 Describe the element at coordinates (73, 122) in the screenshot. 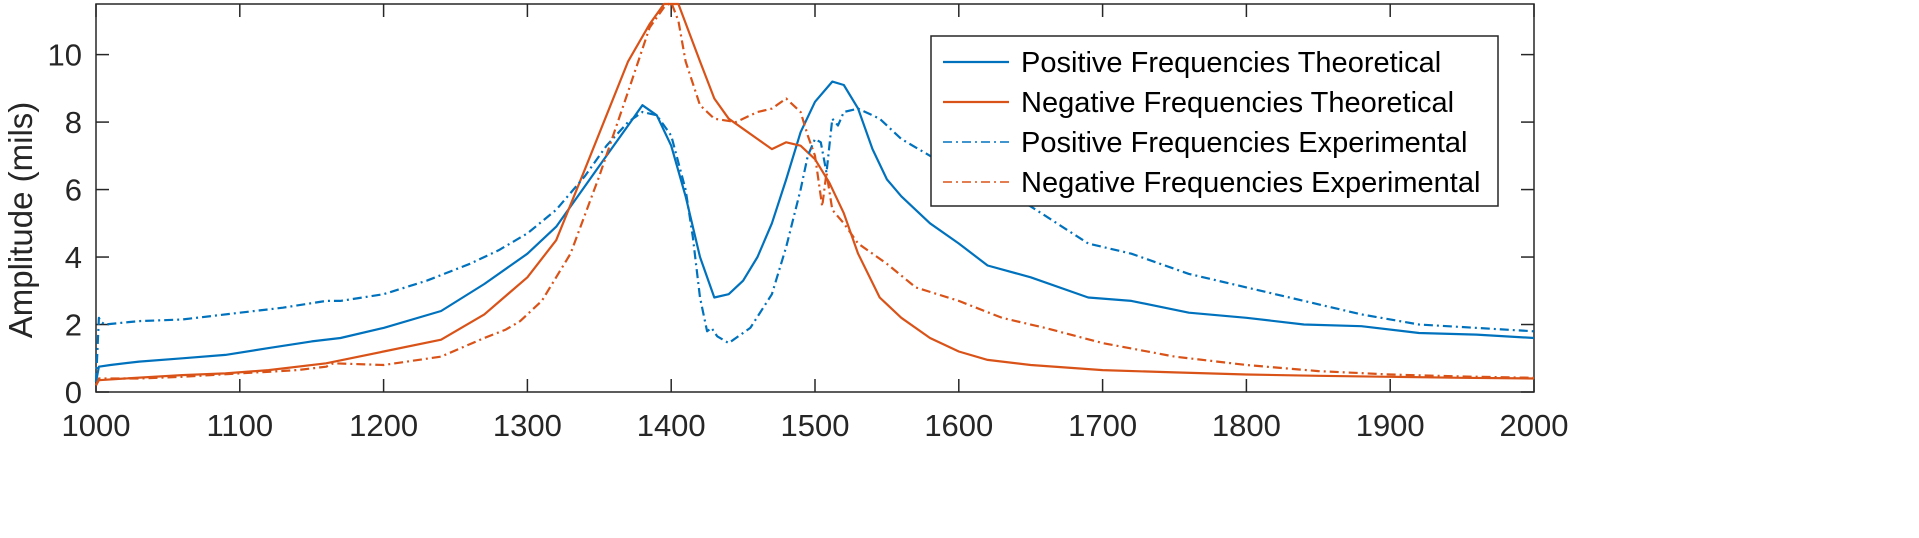

I see `y-tick-label: 8` at that location.